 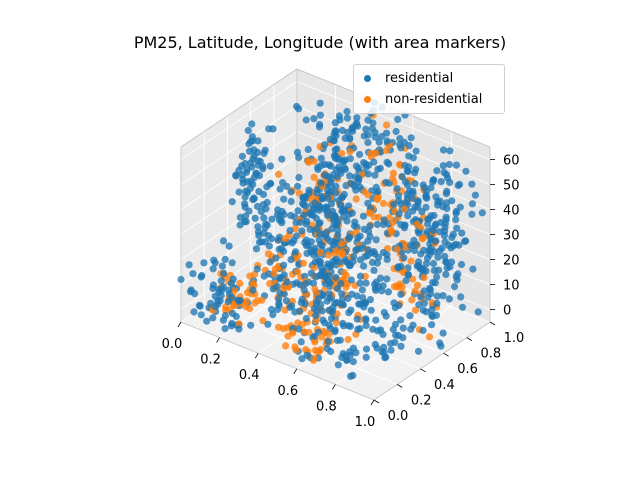 What do you see at coordinates (398, 416) in the screenshot?
I see `y-tick-label: 0.0` at bounding box center [398, 416].